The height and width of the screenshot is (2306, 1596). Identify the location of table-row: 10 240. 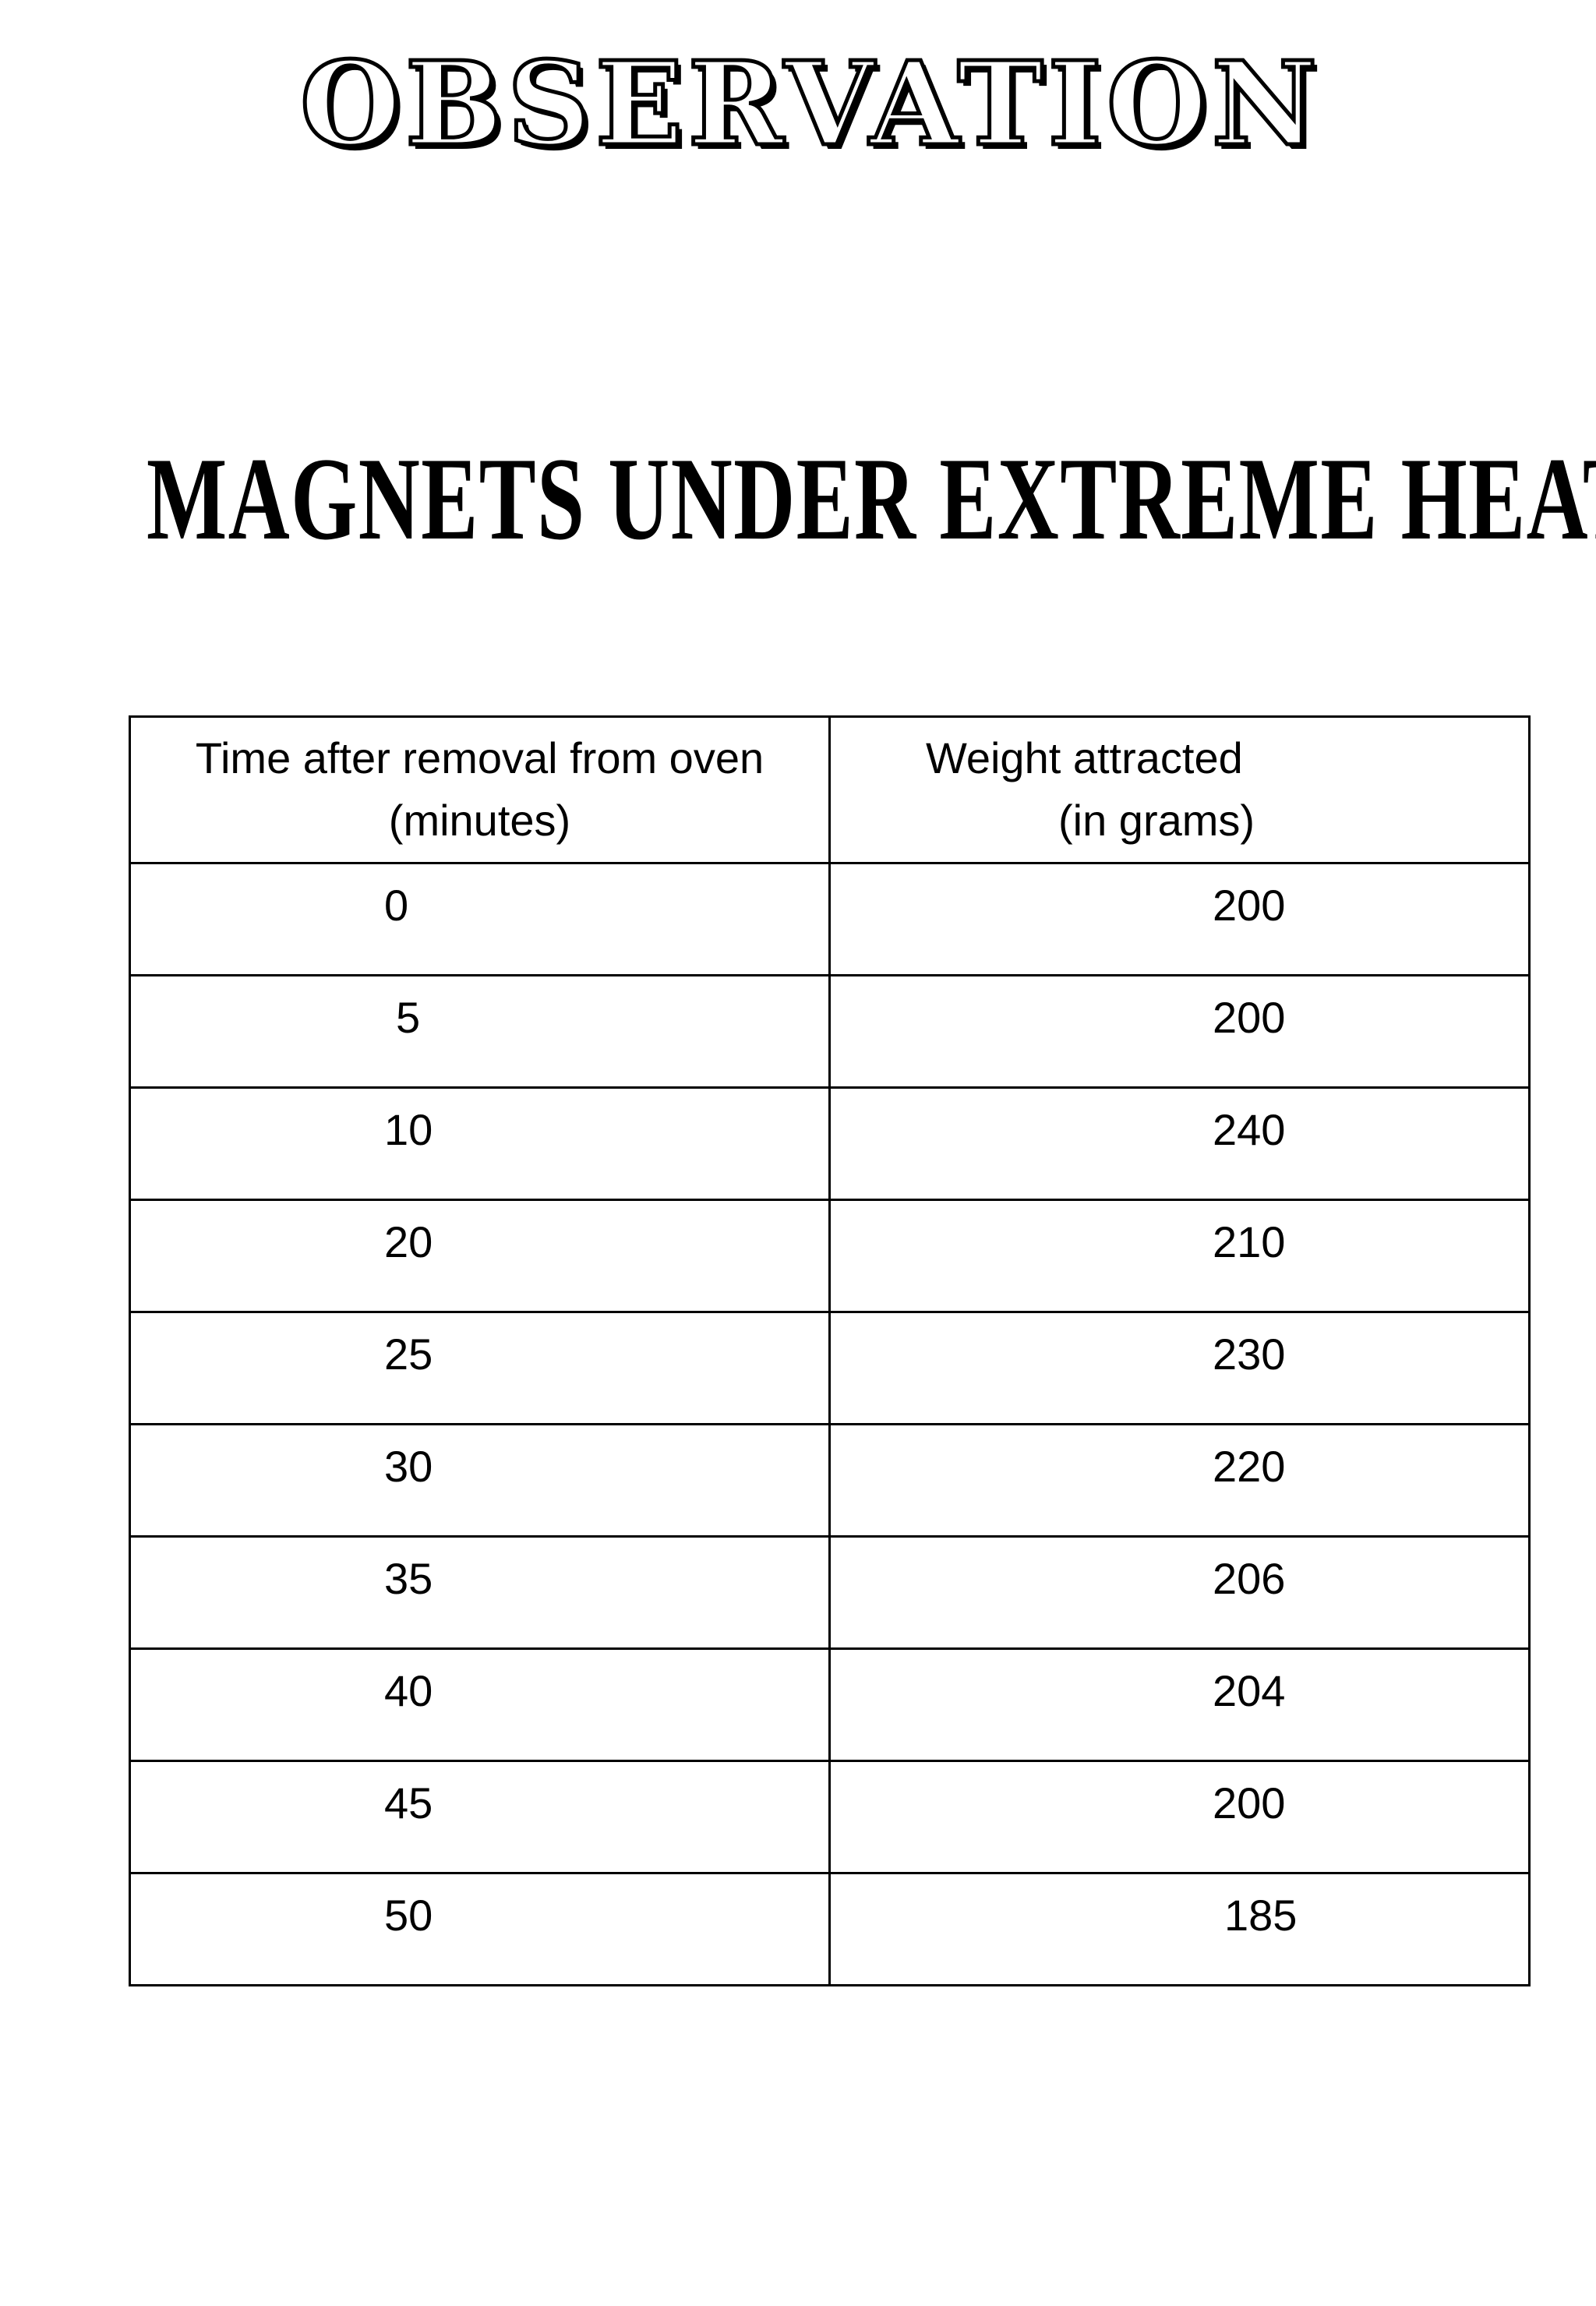
(830, 1143).